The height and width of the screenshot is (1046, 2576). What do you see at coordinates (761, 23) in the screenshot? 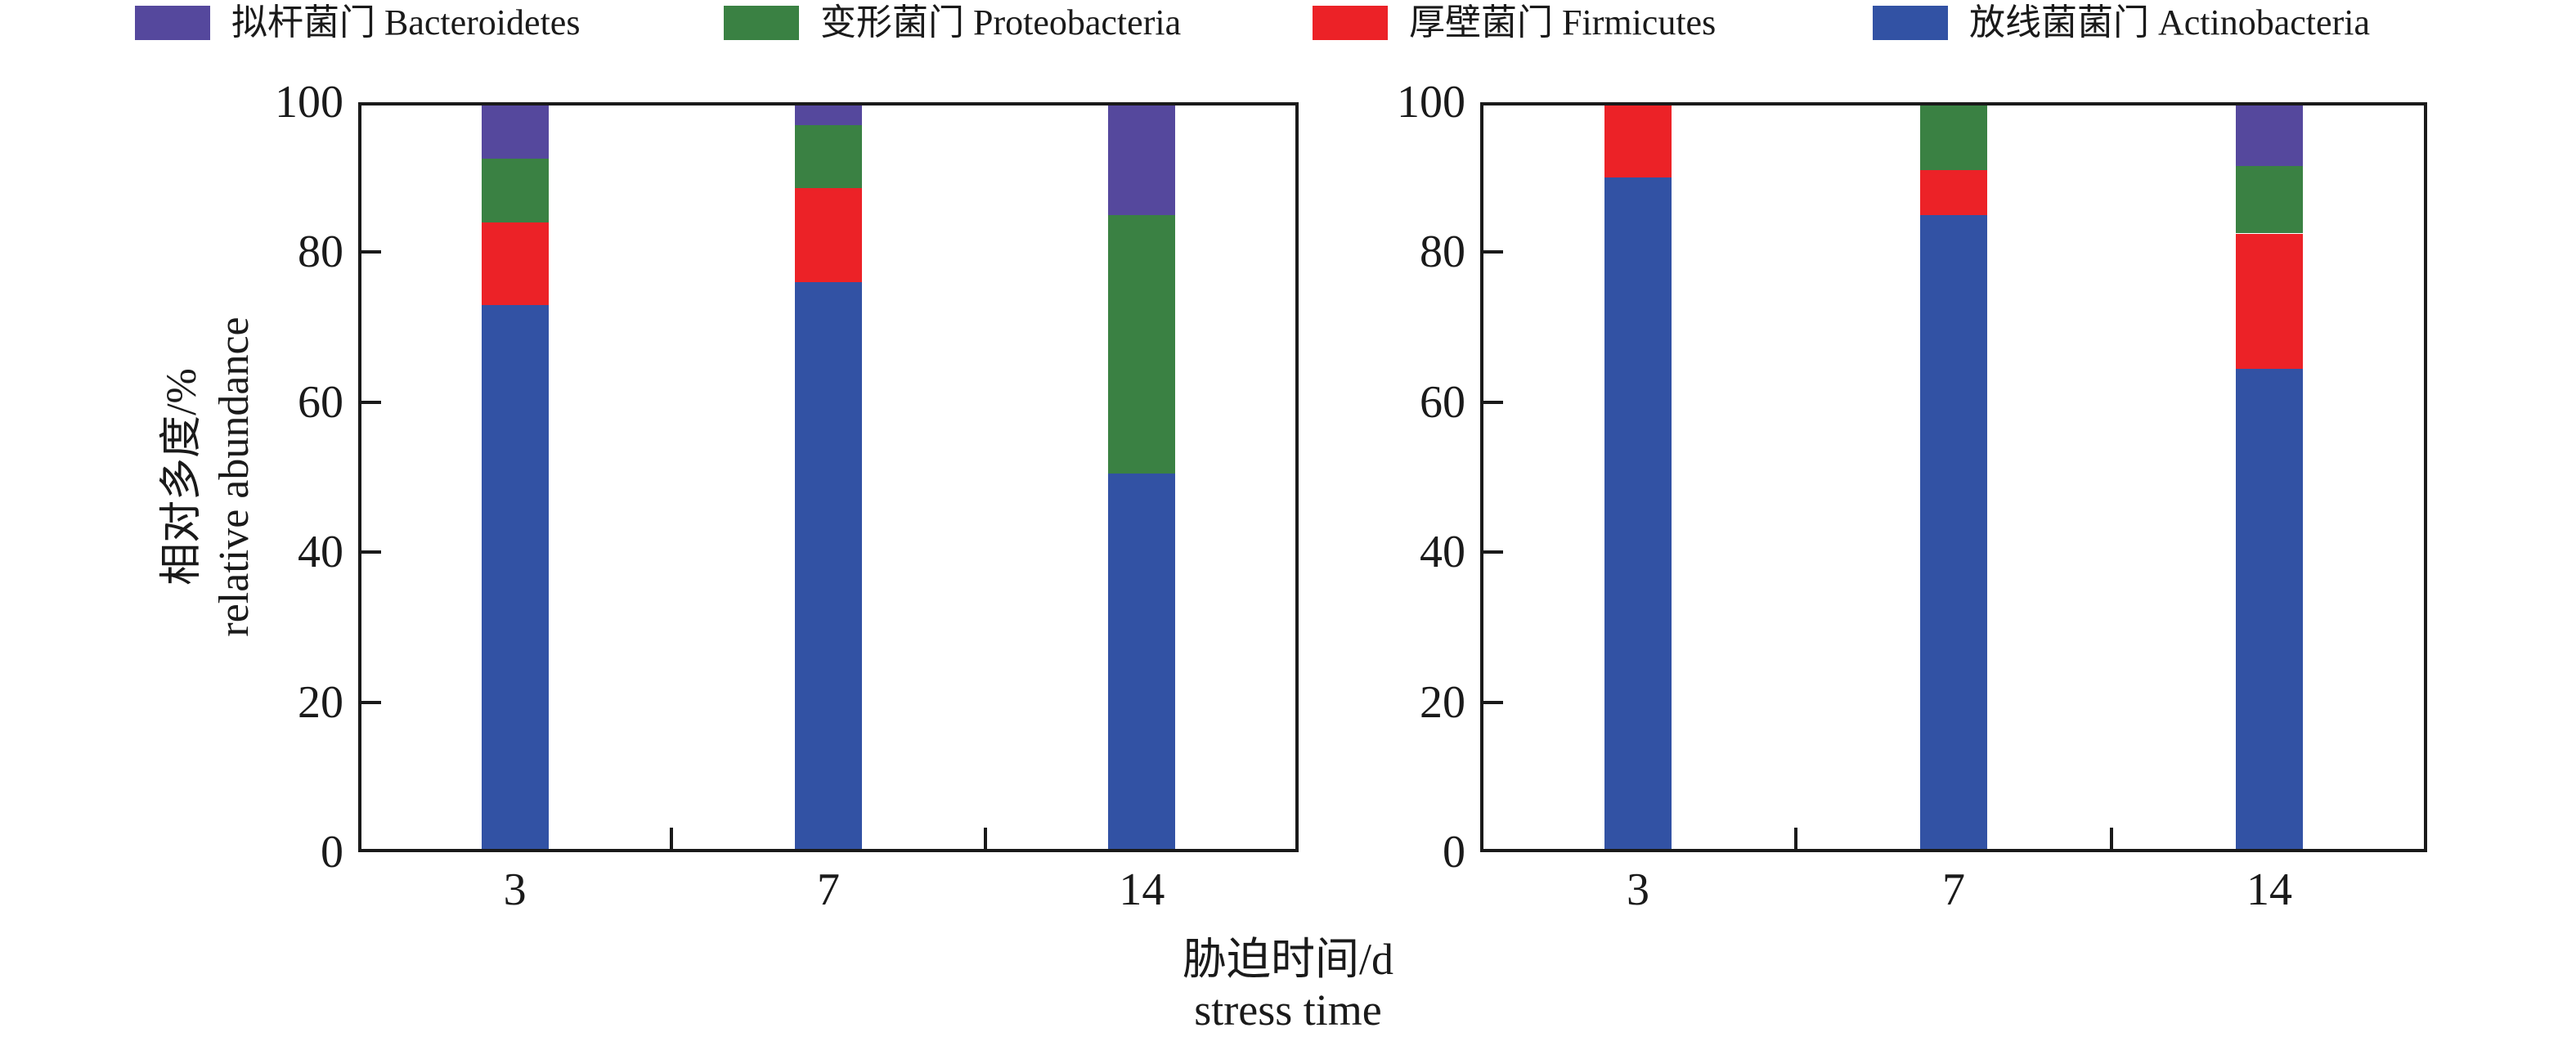
I see `legend-swatch-proteobacteria` at bounding box center [761, 23].